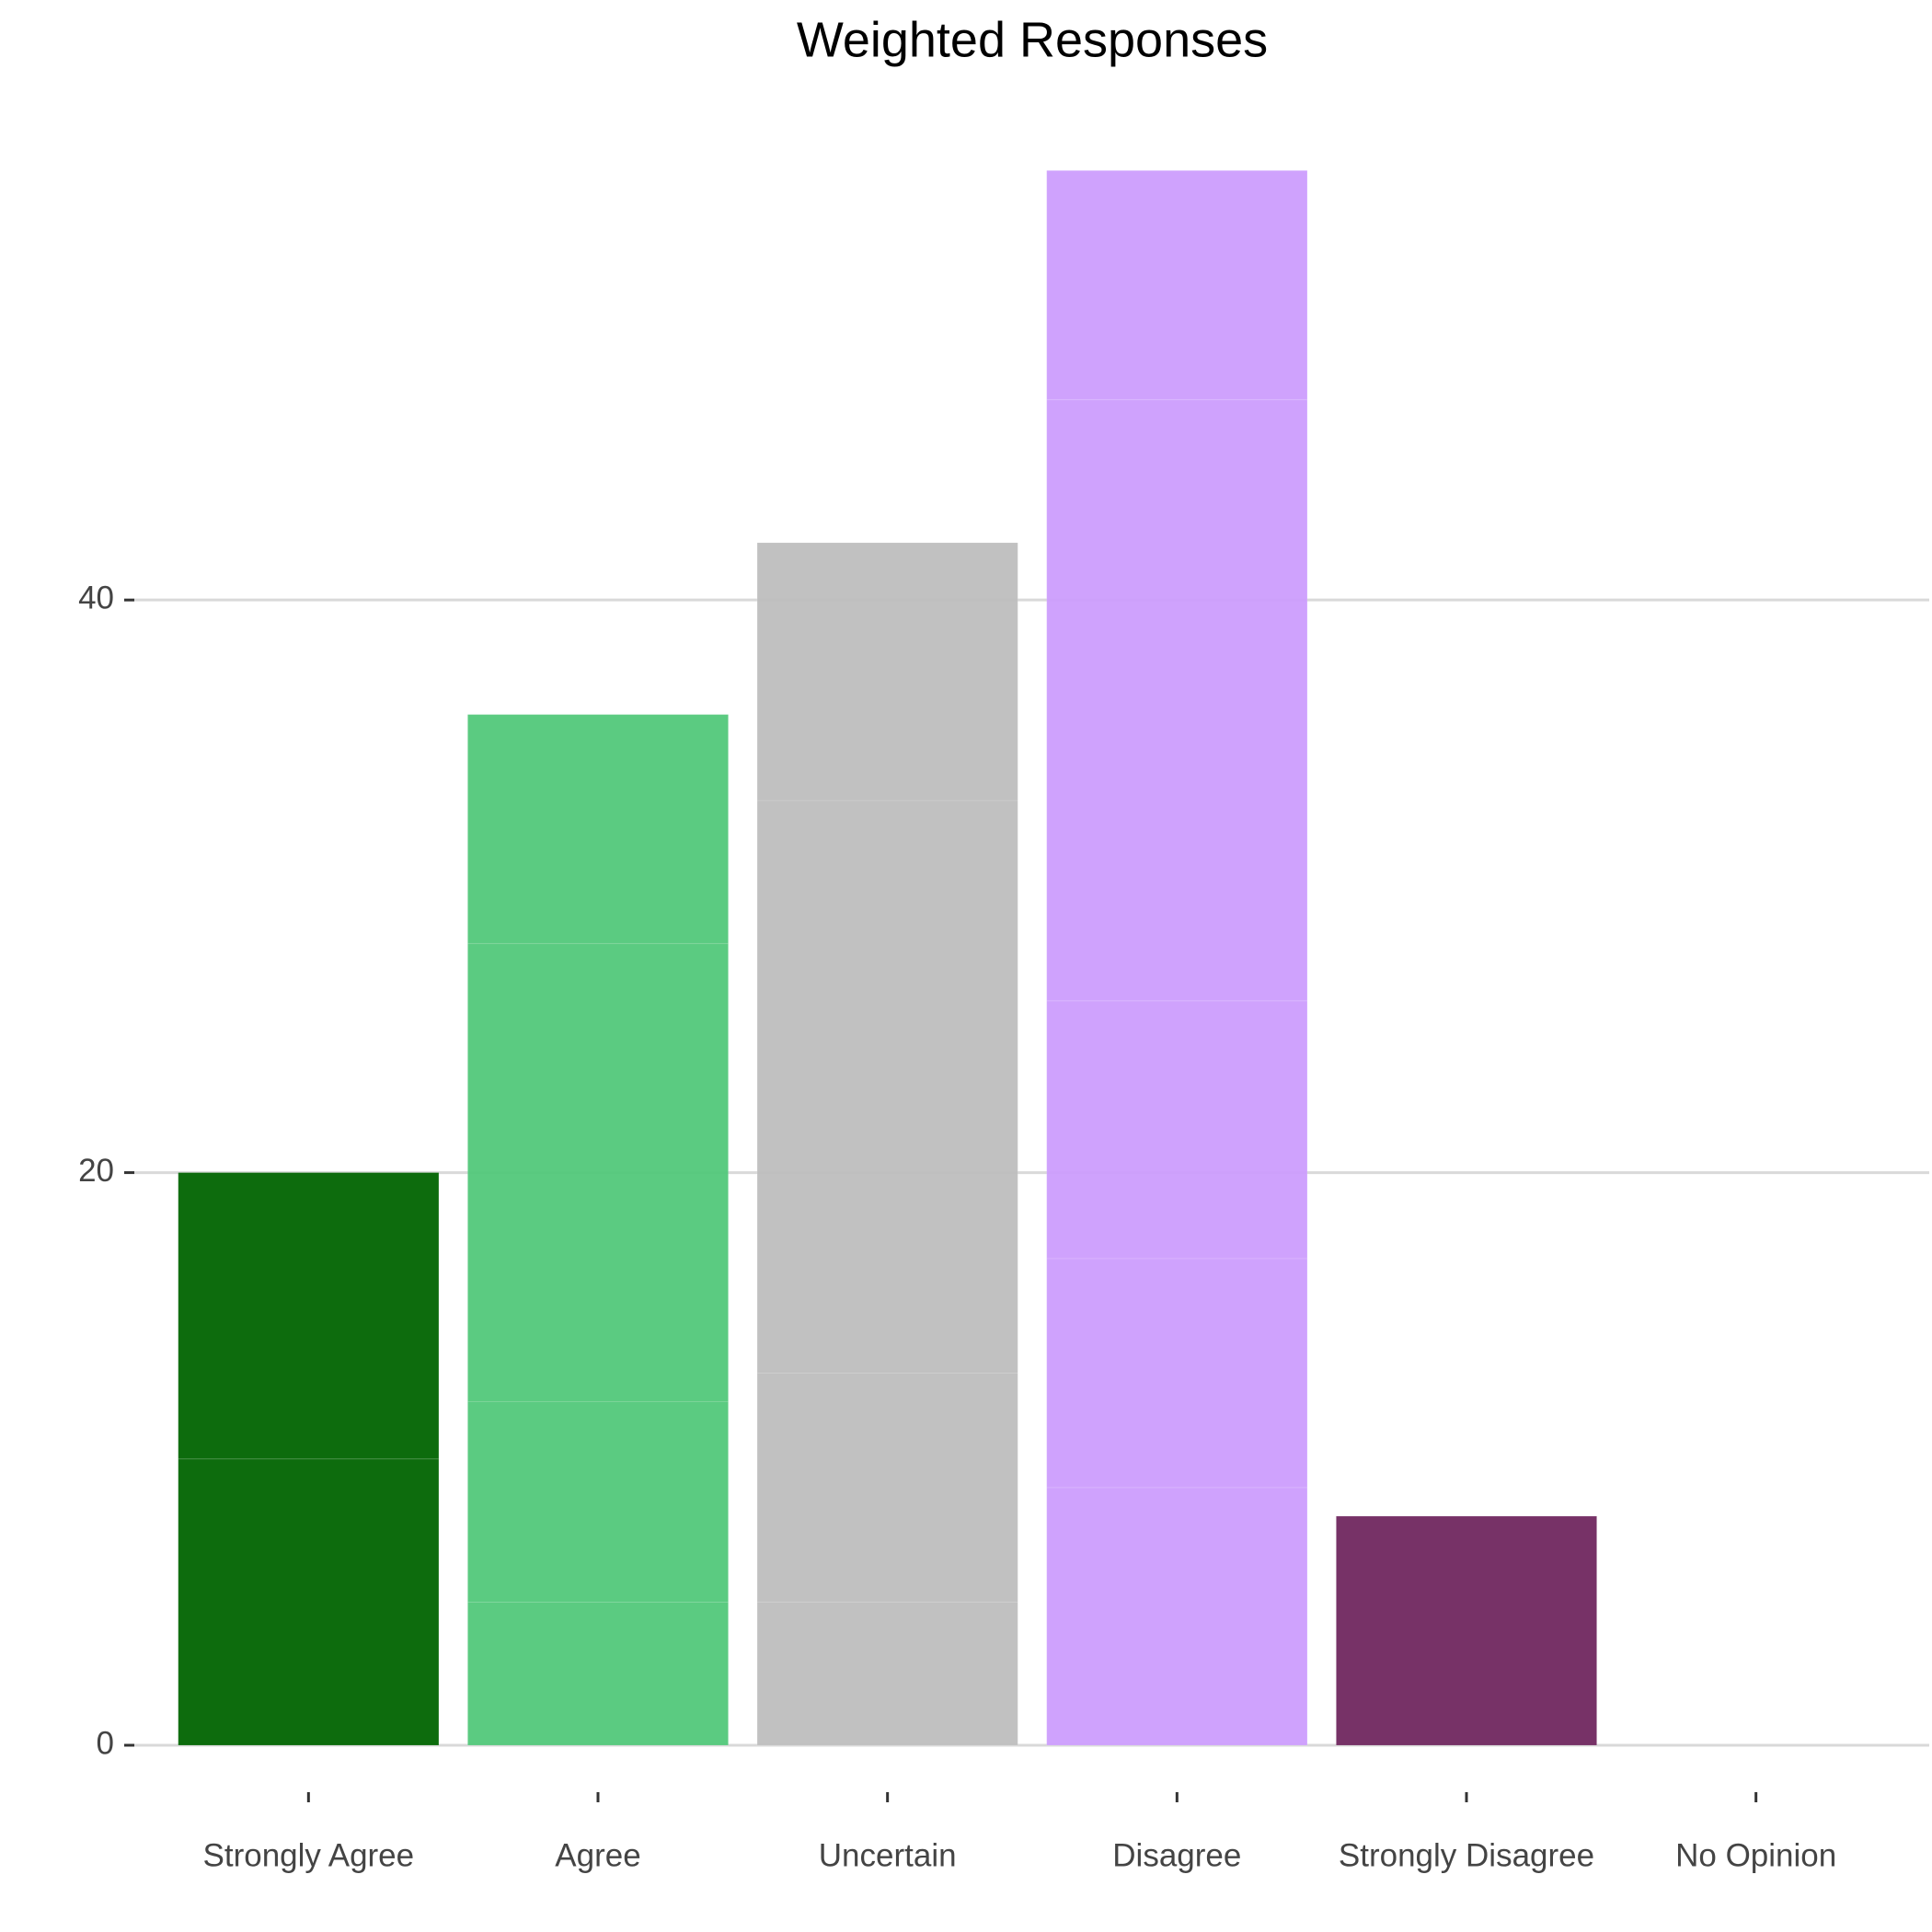 The height and width of the screenshot is (1932, 1932). I want to click on x-tick-label: Disagree, so click(1176, 1855).